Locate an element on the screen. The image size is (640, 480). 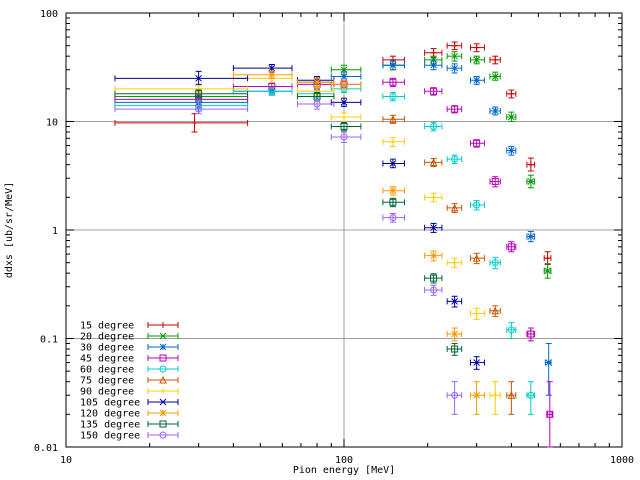
legend-label: 30 degree is located at coordinates (107, 348).